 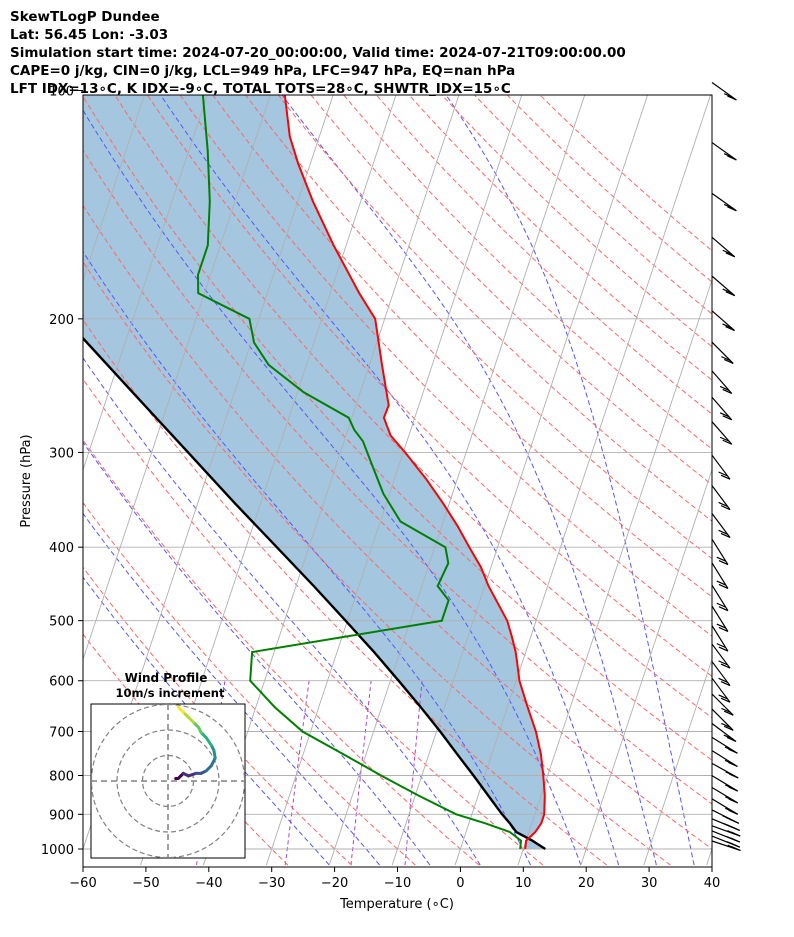 What do you see at coordinates (26, 480) in the screenshot?
I see `y-axis-label: Pressure (hPa)` at bounding box center [26, 480].